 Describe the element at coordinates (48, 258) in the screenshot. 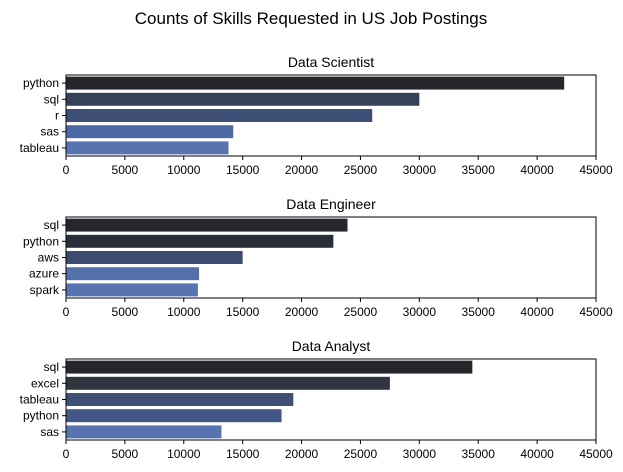

I see `y-tick-label: aws` at that location.